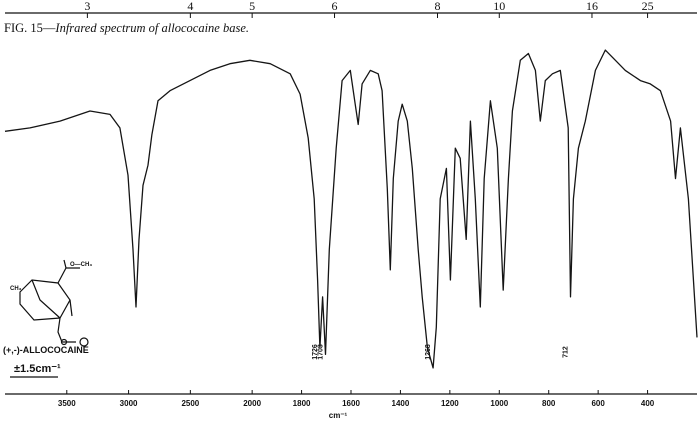 The height and width of the screenshot is (425, 700). I want to click on x2-tick-label: 3, so click(87, 6).